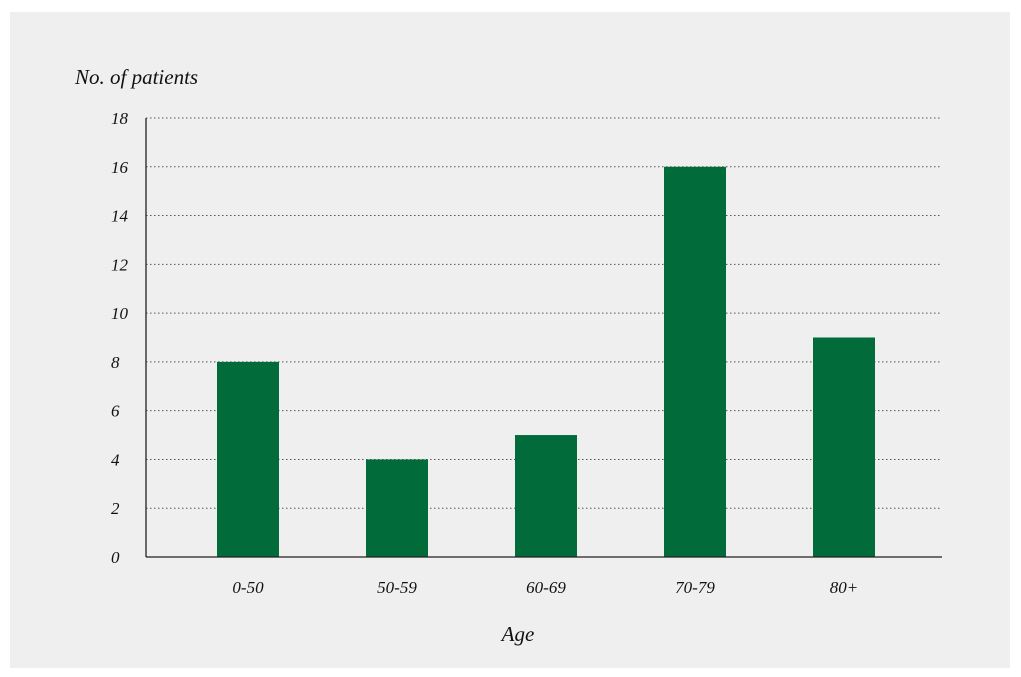  What do you see at coordinates (115, 557) in the screenshot?
I see `y-tick-label: 0` at bounding box center [115, 557].